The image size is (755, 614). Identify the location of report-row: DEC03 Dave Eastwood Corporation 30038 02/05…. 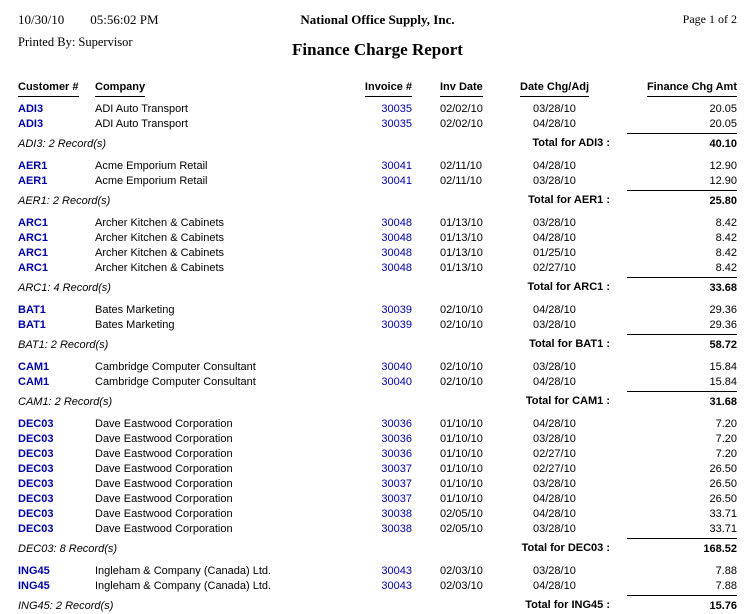
(377, 529).